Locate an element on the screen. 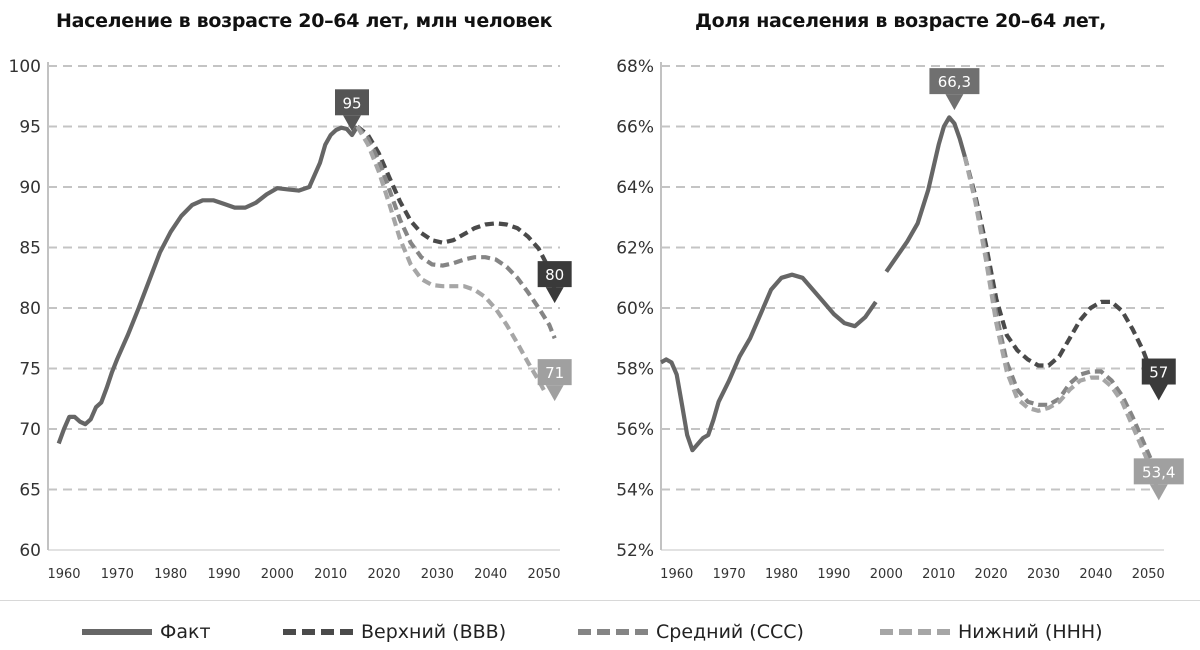 Image resolution: width=1200 pixels, height=650 pixels. legend-swatch-high is located at coordinates (318, 632).